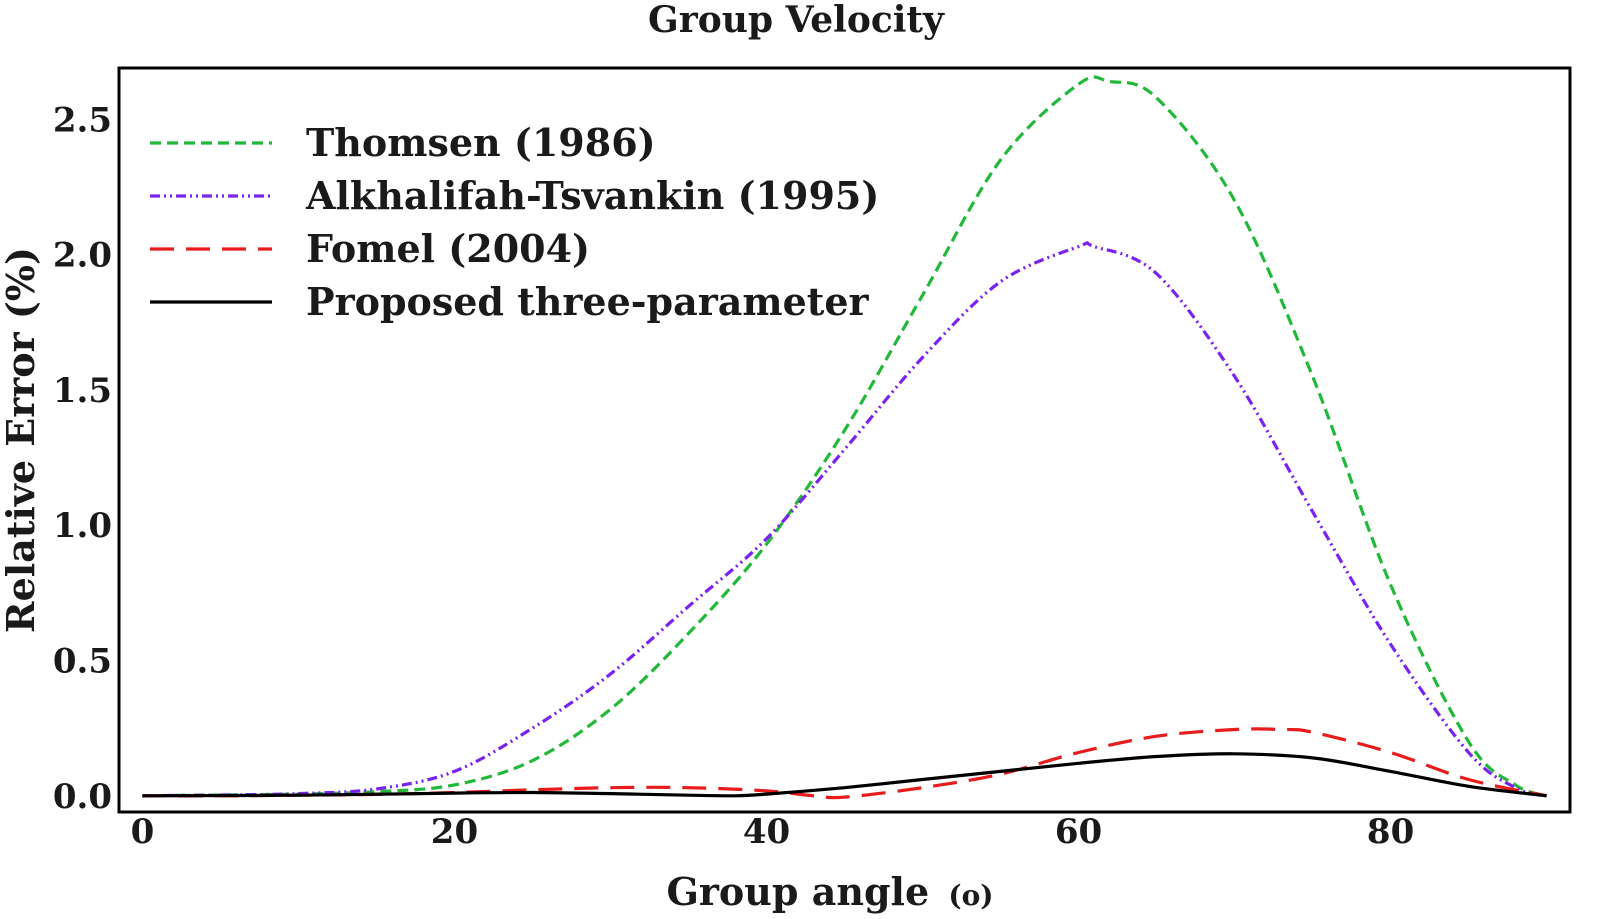 This screenshot has height=919, width=1600. What do you see at coordinates (454, 832) in the screenshot?
I see `x-tick-label: 20` at bounding box center [454, 832].